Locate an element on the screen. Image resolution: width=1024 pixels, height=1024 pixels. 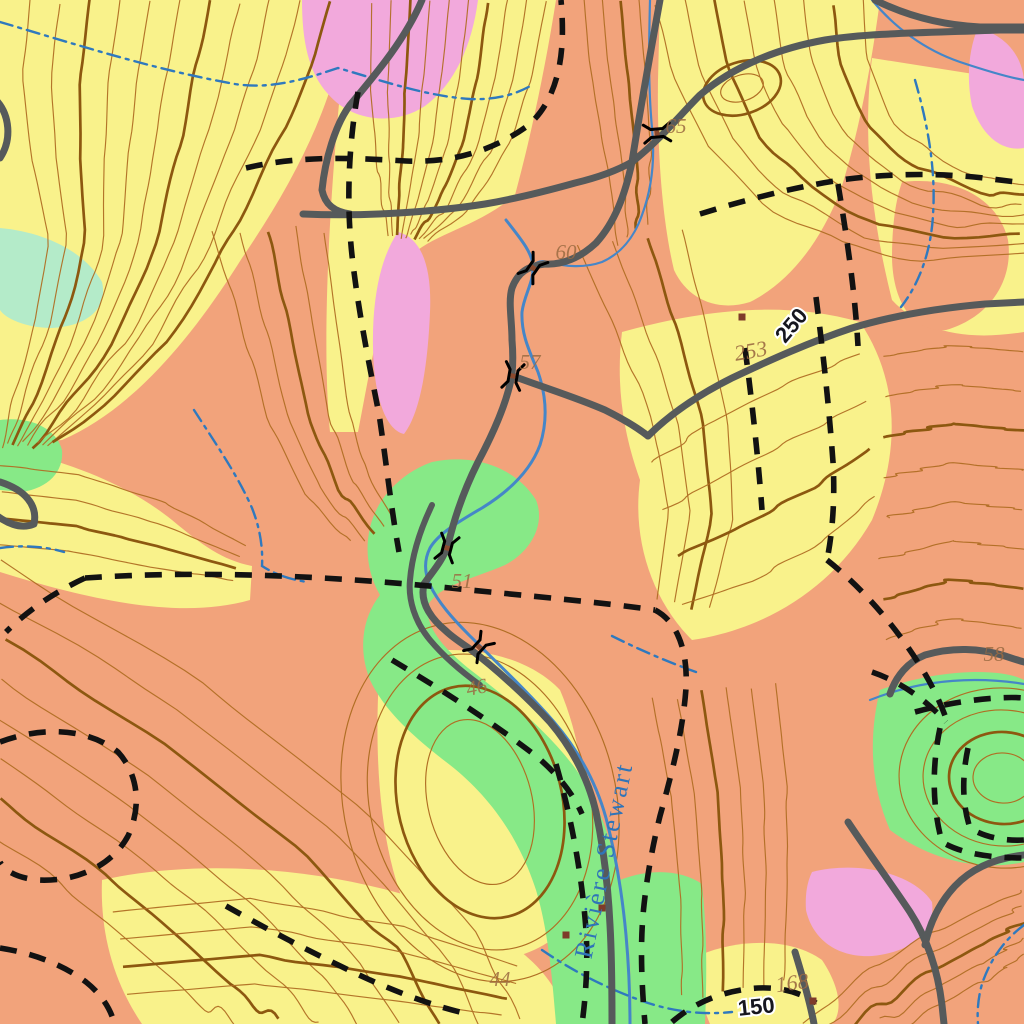
road-valley-spur is located at coordinates (444, 595).